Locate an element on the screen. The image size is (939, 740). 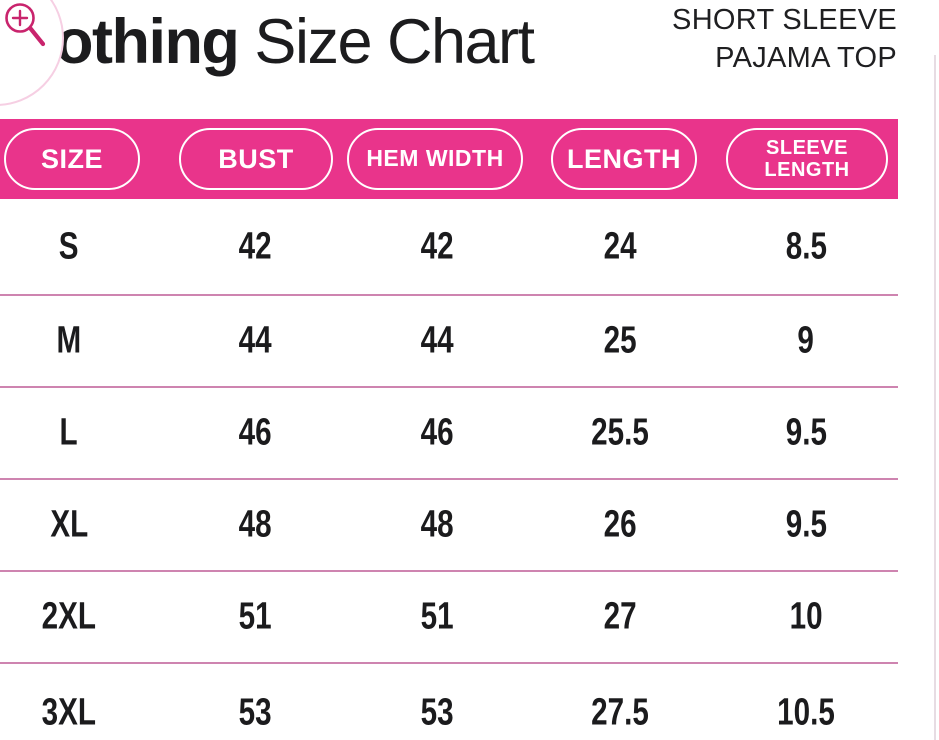
value-cell: 25.5 is located at coordinates (620, 432).